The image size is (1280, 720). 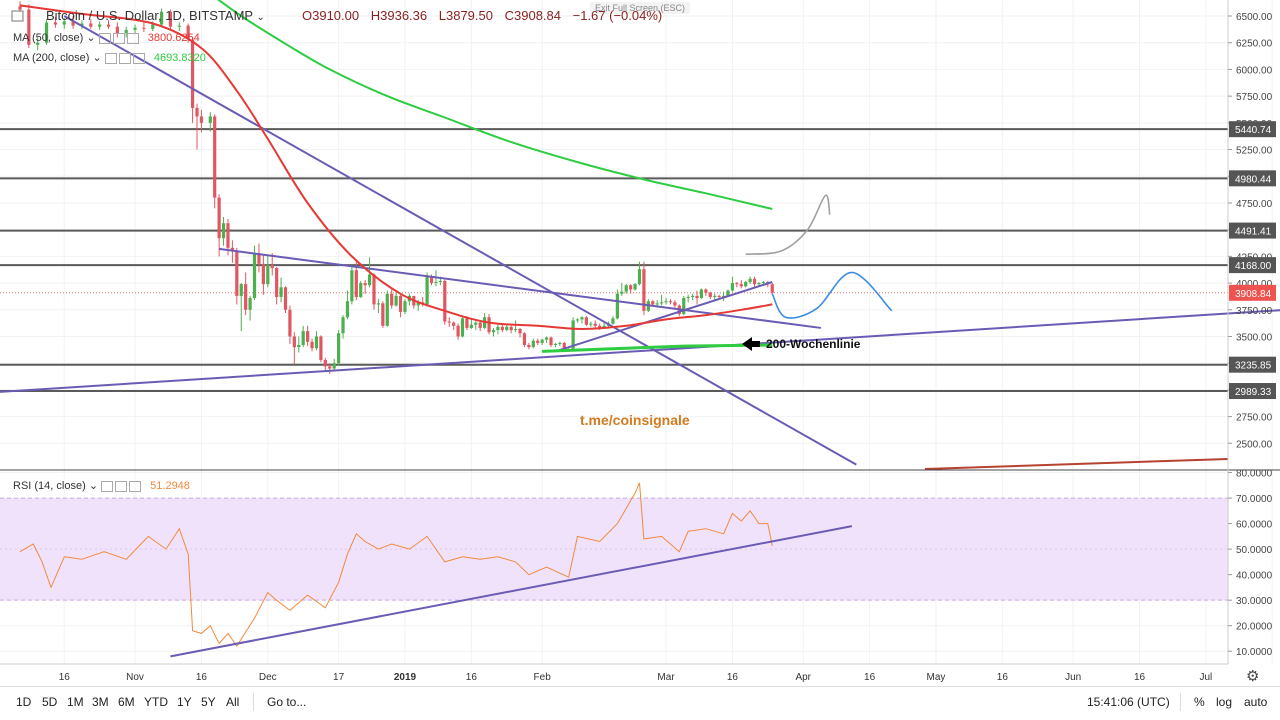 What do you see at coordinates (17, 16) in the screenshot?
I see `chart-menu-icon` at bounding box center [17, 16].